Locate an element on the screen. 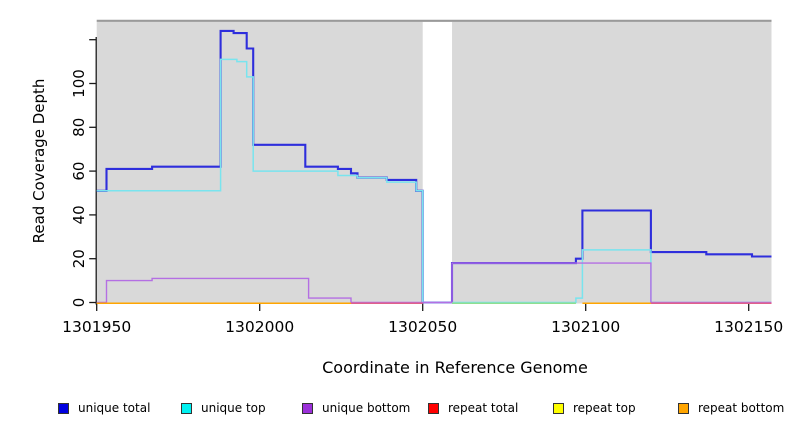 This screenshot has height=432, width=792. legend-item-unique-bottom: unique bottom is located at coordinates (356, 408).